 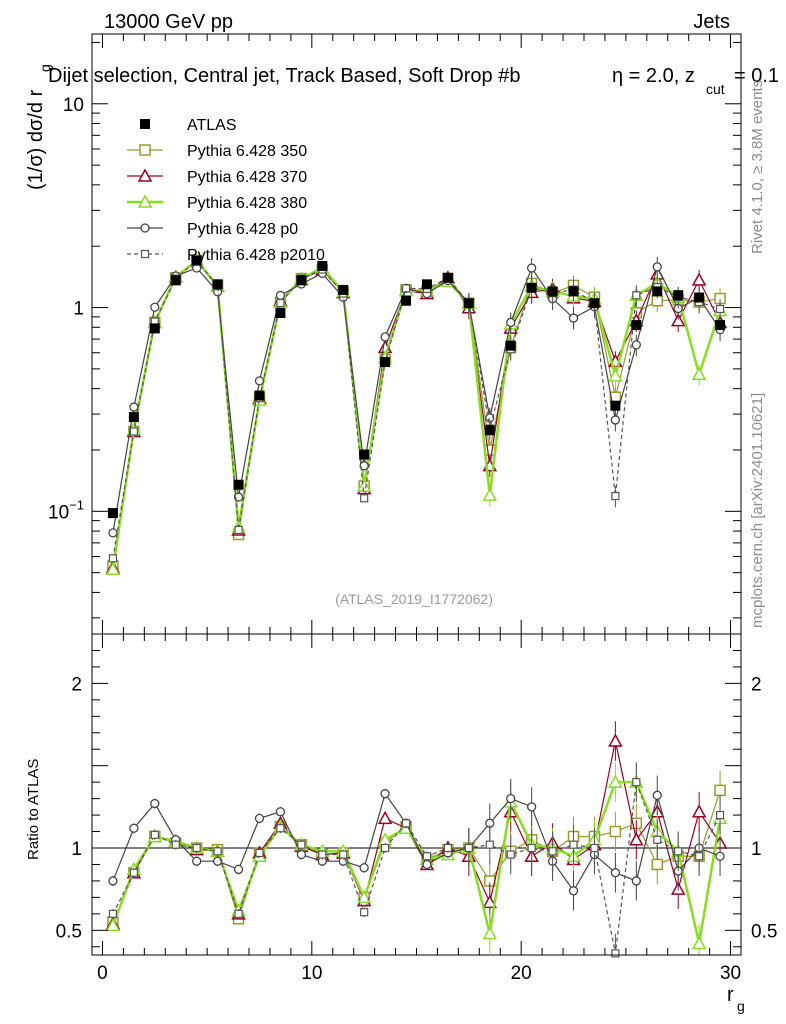 I want to click on energy-label: 13000 GeV pp, so click(x=168, y=22).